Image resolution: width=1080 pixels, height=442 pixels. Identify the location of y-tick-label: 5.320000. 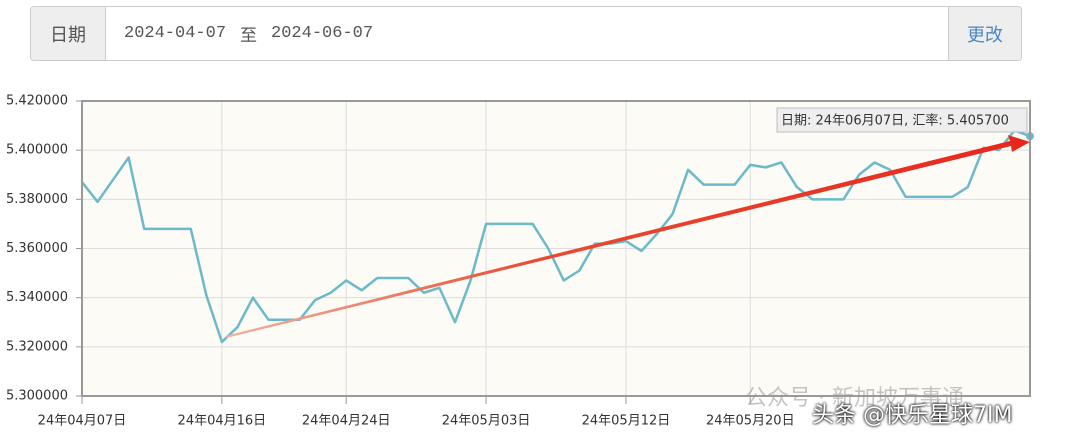
(37, 346).